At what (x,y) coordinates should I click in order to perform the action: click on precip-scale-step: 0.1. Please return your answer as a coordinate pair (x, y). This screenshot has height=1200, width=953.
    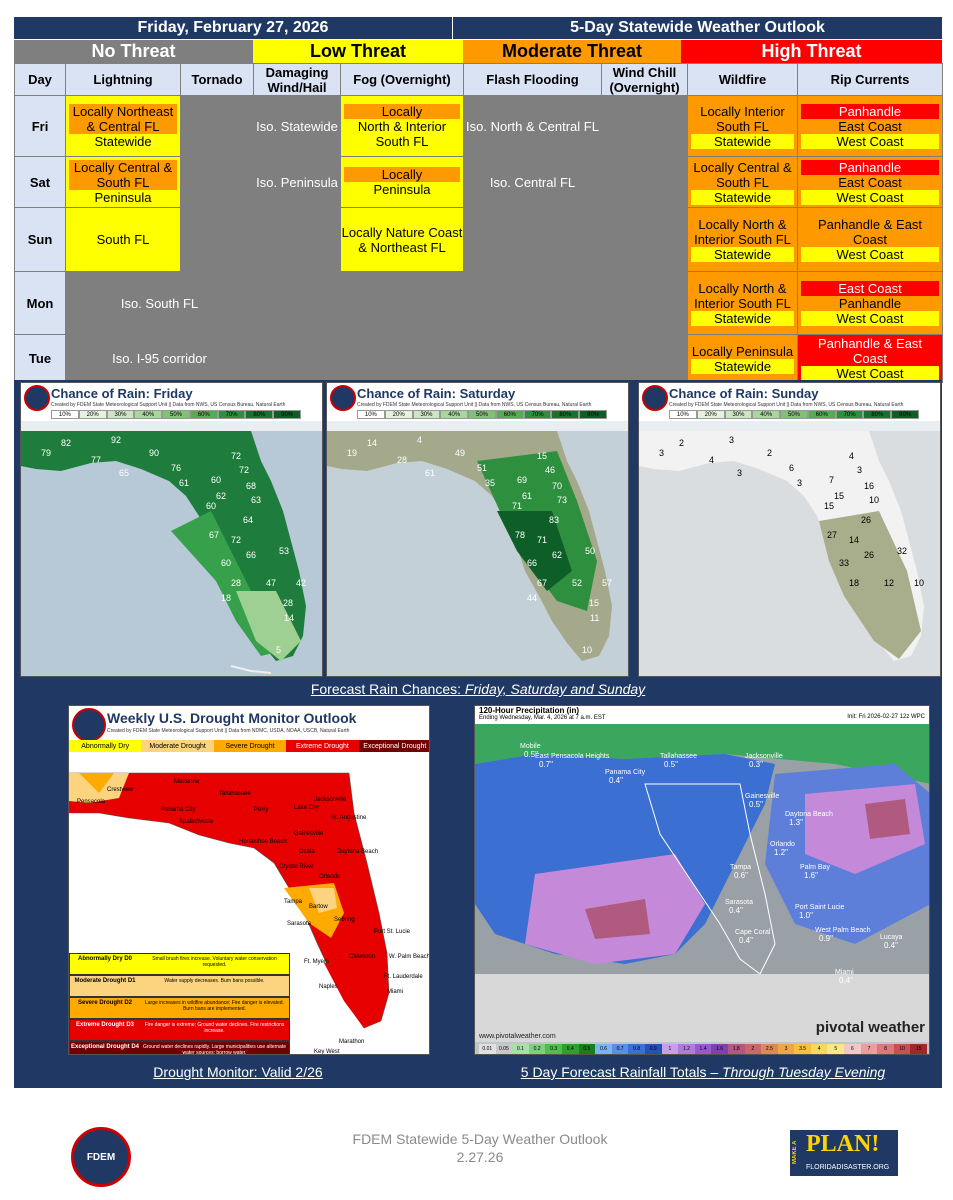
    Looking at the image, I should click on (520, 1049).